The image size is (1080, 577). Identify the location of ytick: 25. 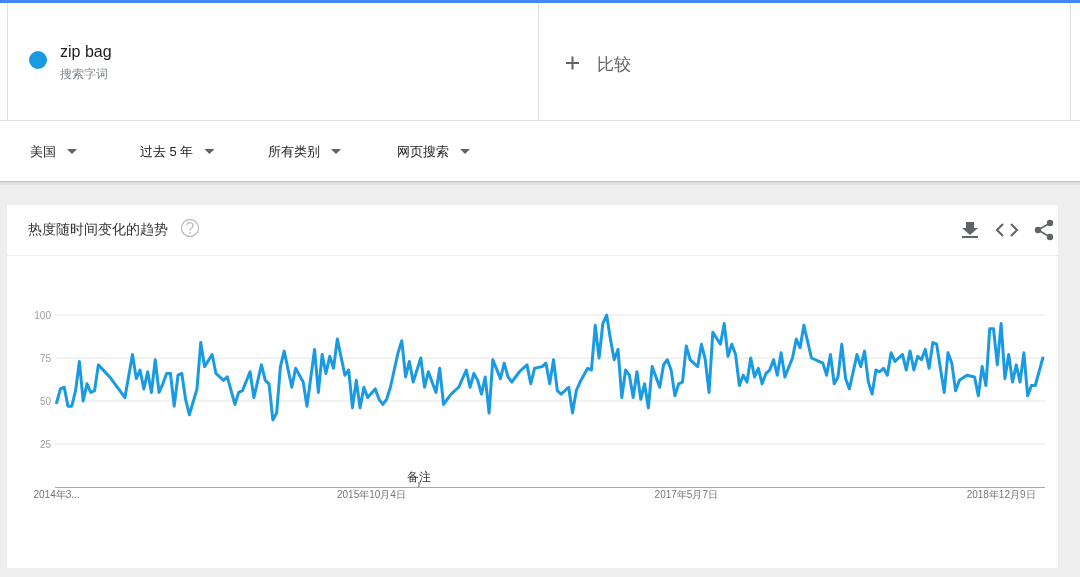
(45, 444).